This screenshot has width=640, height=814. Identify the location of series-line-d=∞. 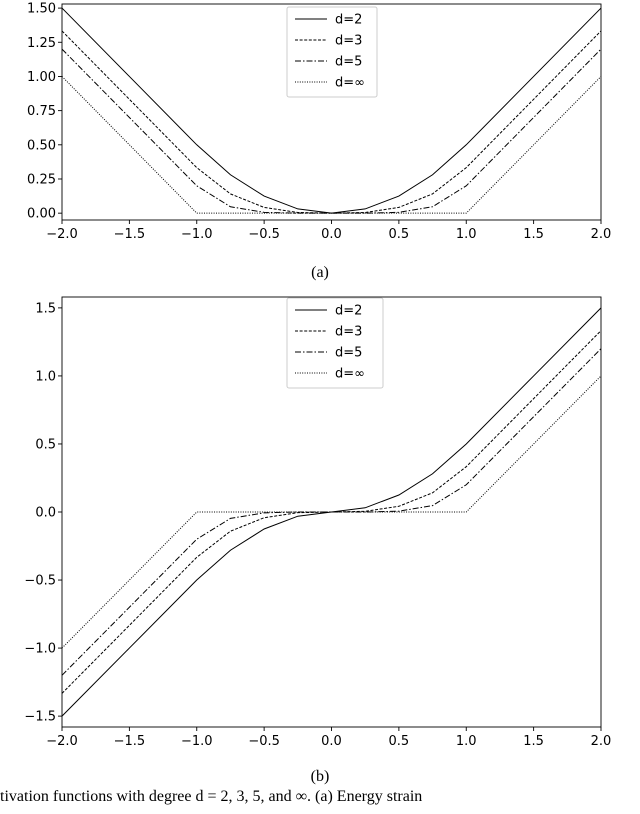
(331, 145).